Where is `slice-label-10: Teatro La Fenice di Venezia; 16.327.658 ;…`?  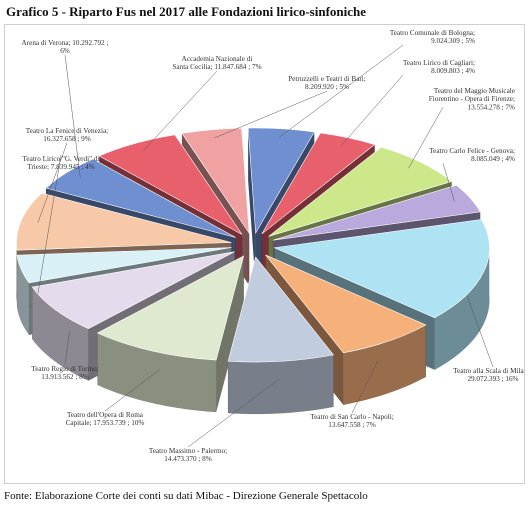 slice-label-10: Teatro La Fenice di Venezia; 16.327.658 ;… is located at coordinates (67, 135).